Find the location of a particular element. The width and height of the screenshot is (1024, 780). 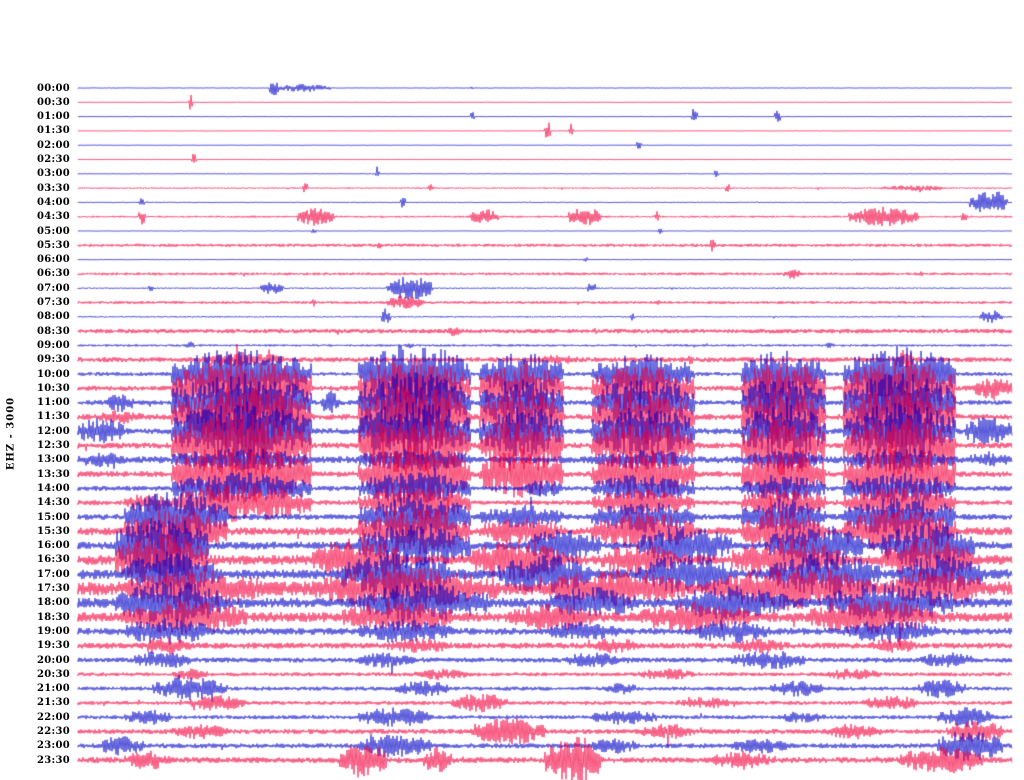

time-label: 20:00 is located at coordinates (53, 660).